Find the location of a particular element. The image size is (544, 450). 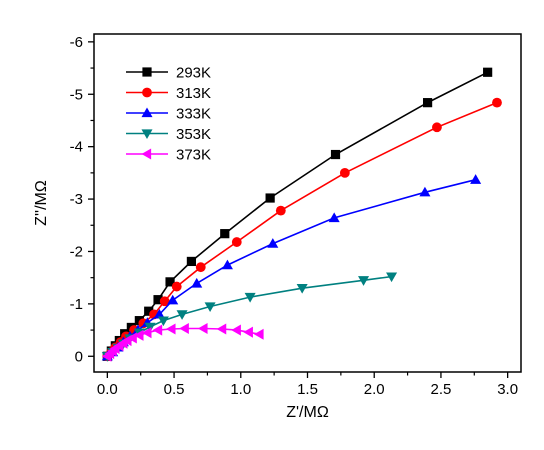

legend-item: 333K is located at coordinates (168, 114).